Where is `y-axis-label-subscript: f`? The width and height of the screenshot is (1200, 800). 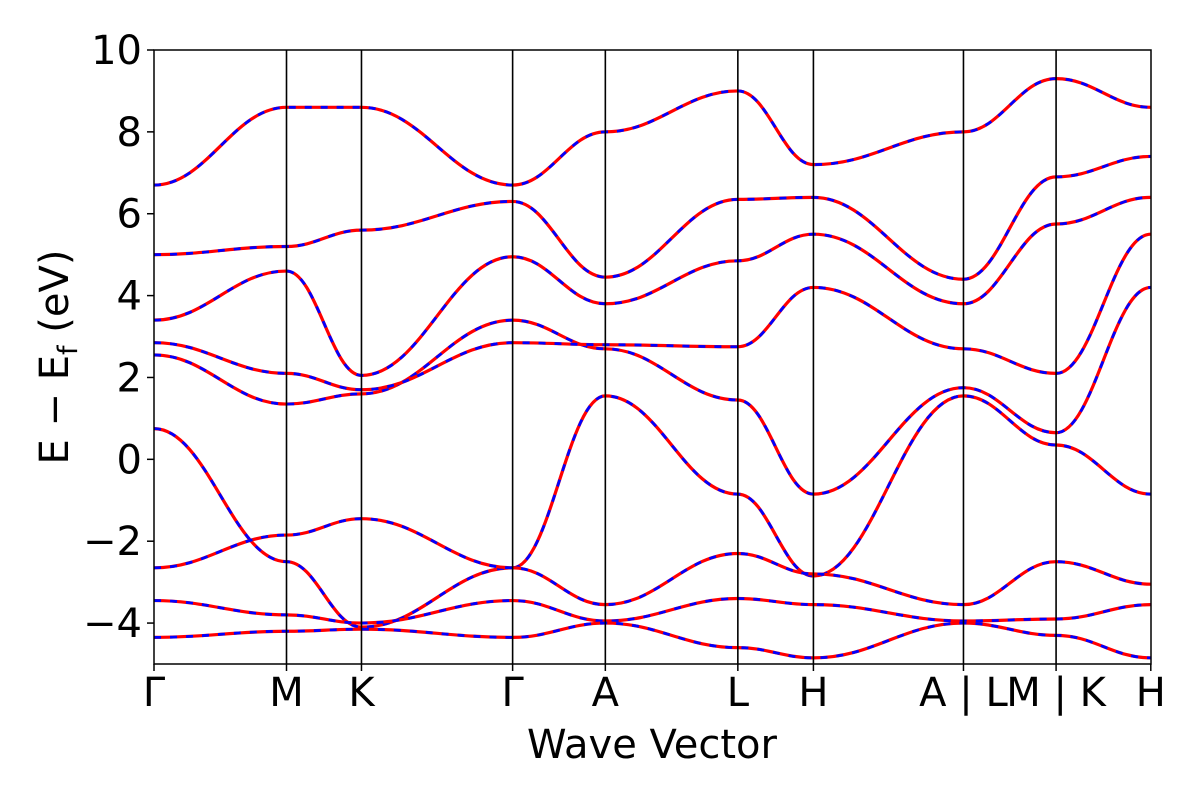 y-axis-label-subscript: f is located at coordinates (68, 349).